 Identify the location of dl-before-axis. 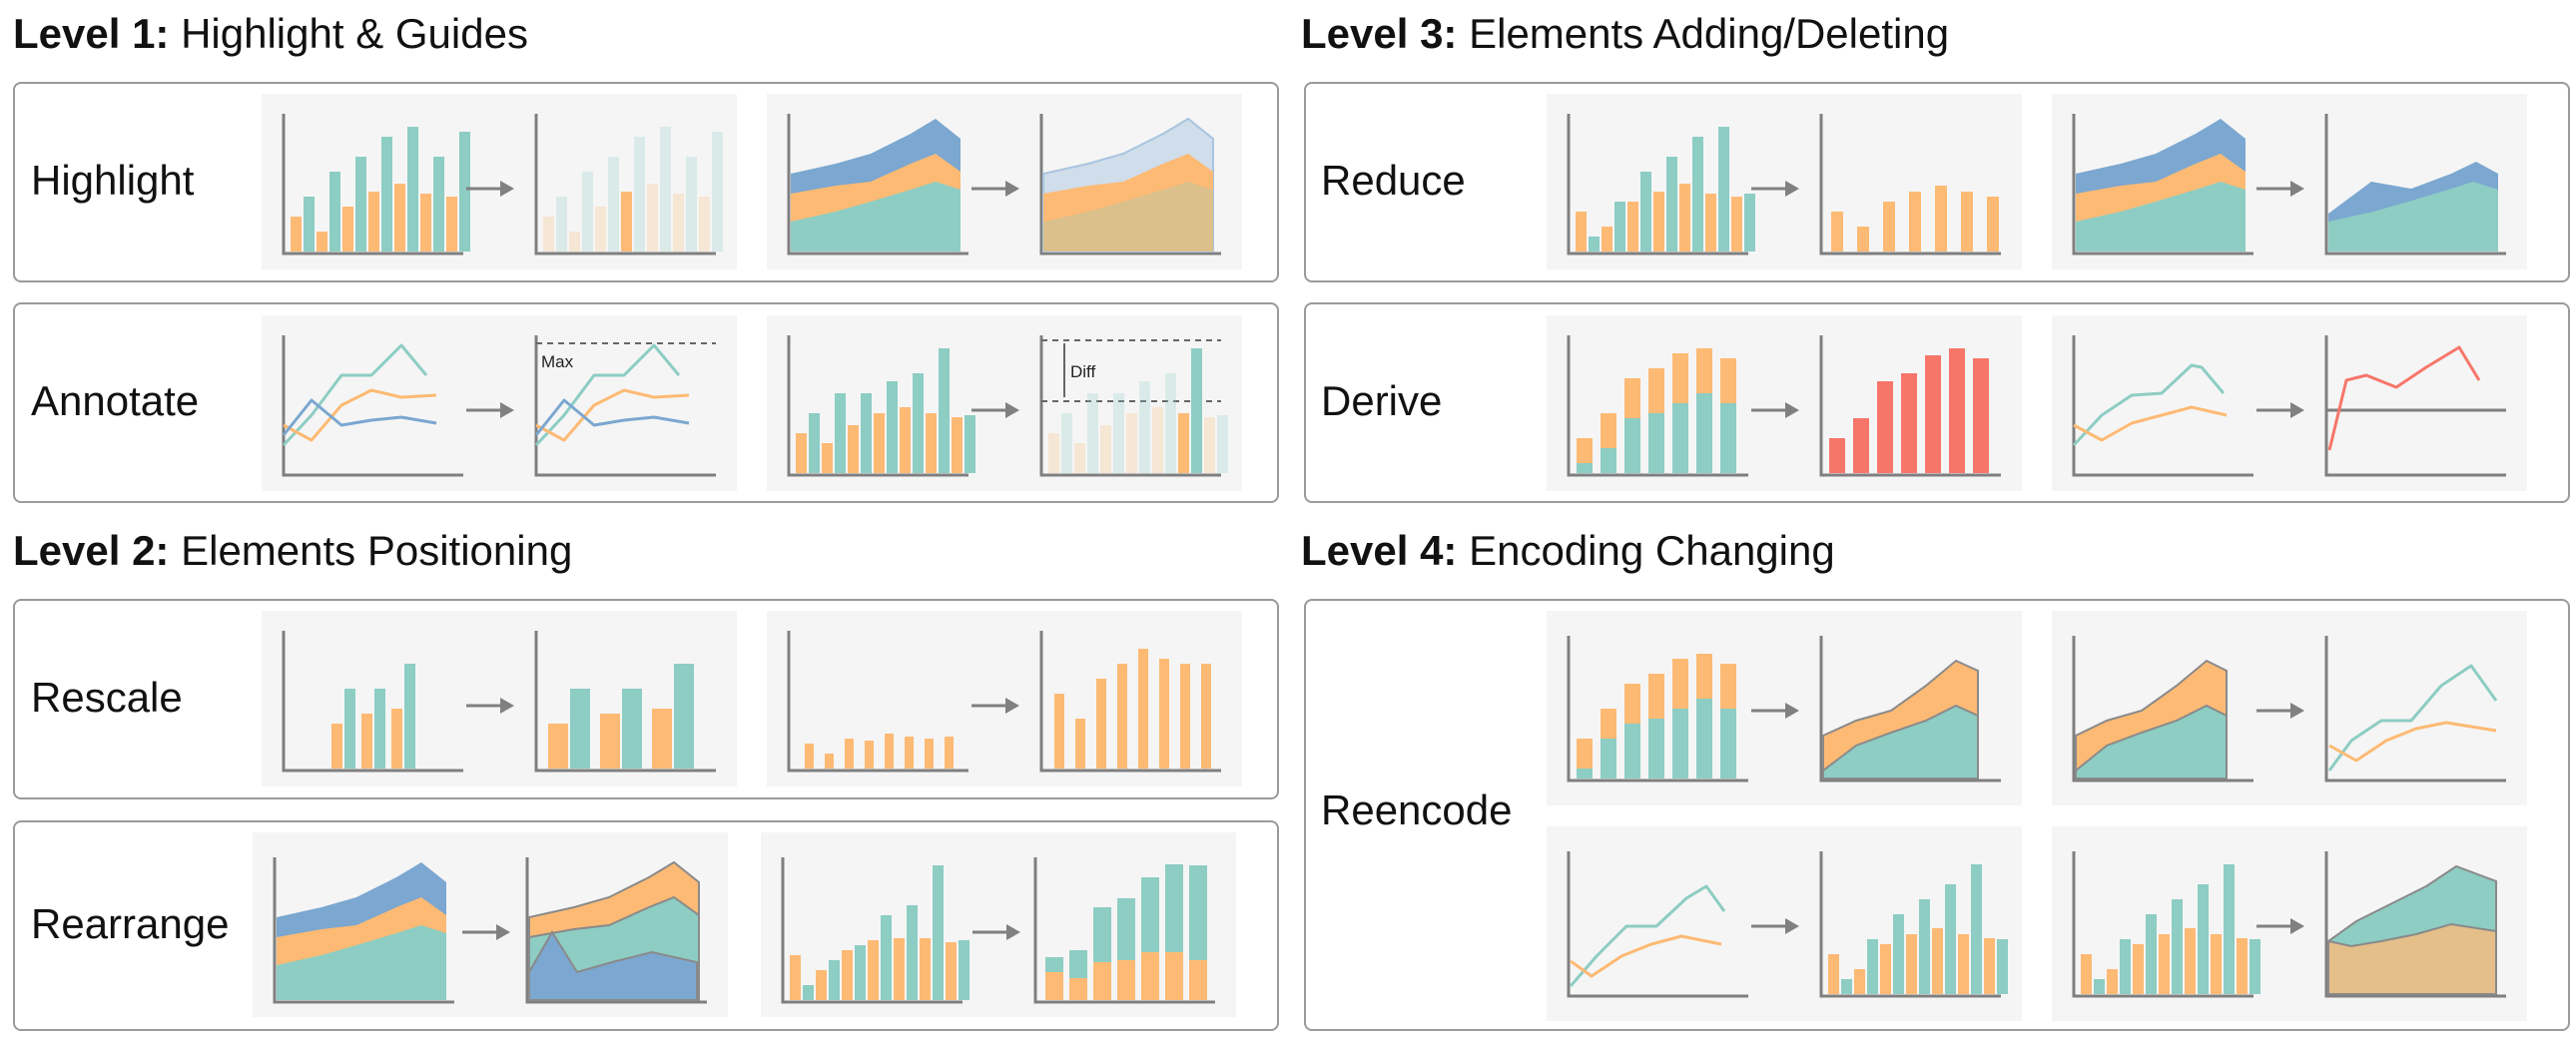
(2163, 406).